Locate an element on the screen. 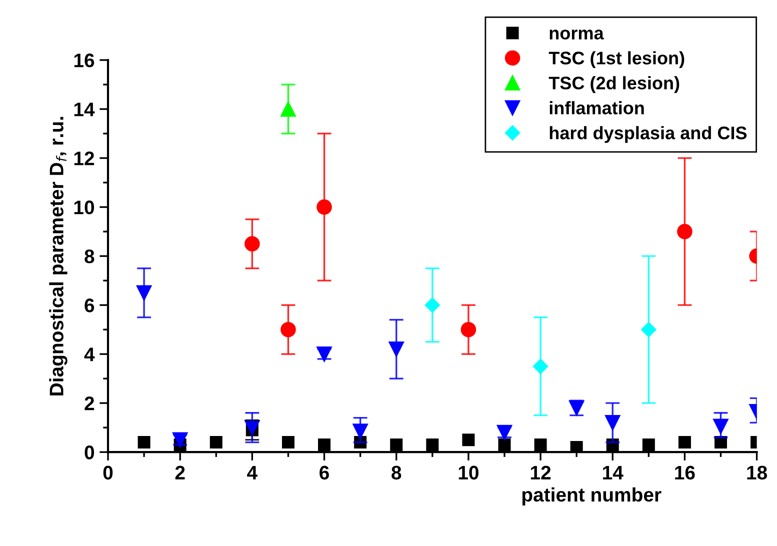 This screenshot has width=777, height=546. x-tick-label: 16 is located at coordinates (685, 473).